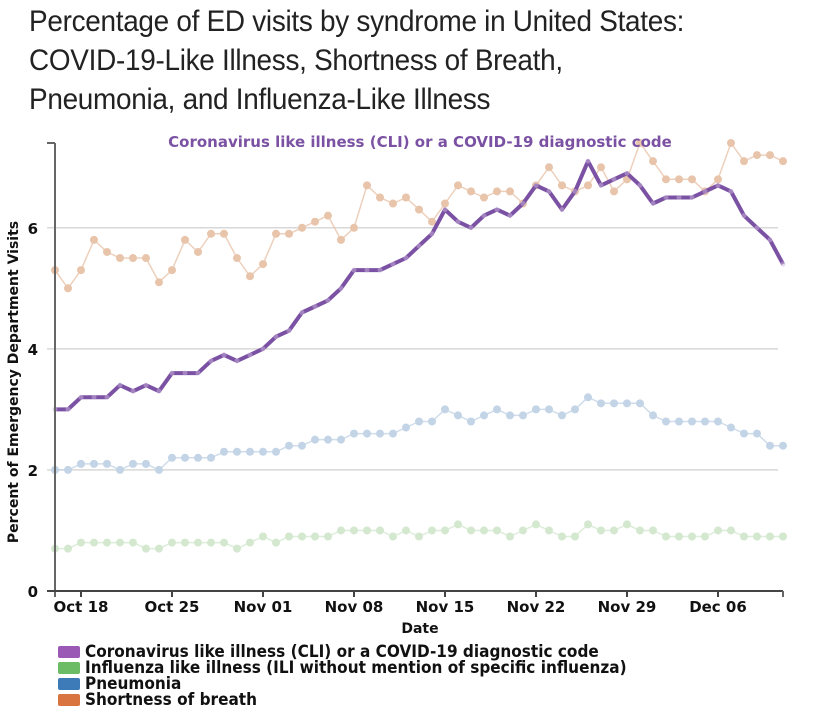  Describe the element at coordinates (372, 700) in the screenshot. I see `legend-item-shortness-of-breath: Shortness of breath` at that location.